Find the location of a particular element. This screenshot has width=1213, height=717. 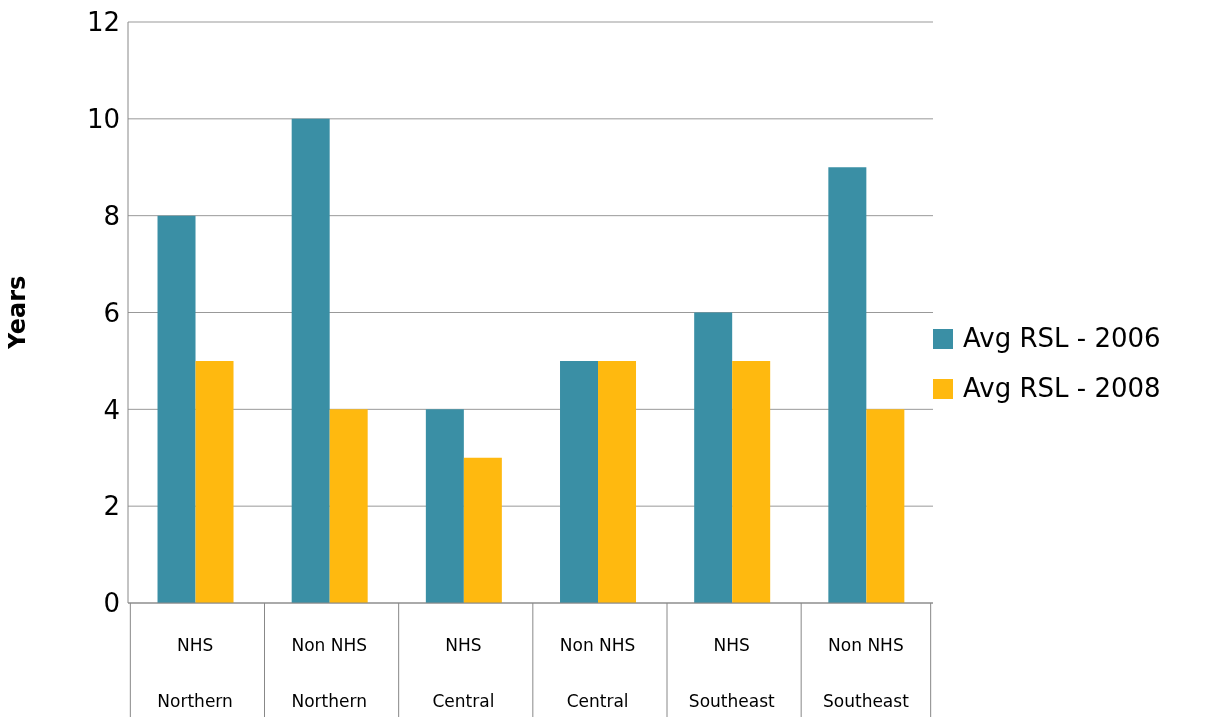

category-label: Non NHS Northern is located at coordinates (329, 673).